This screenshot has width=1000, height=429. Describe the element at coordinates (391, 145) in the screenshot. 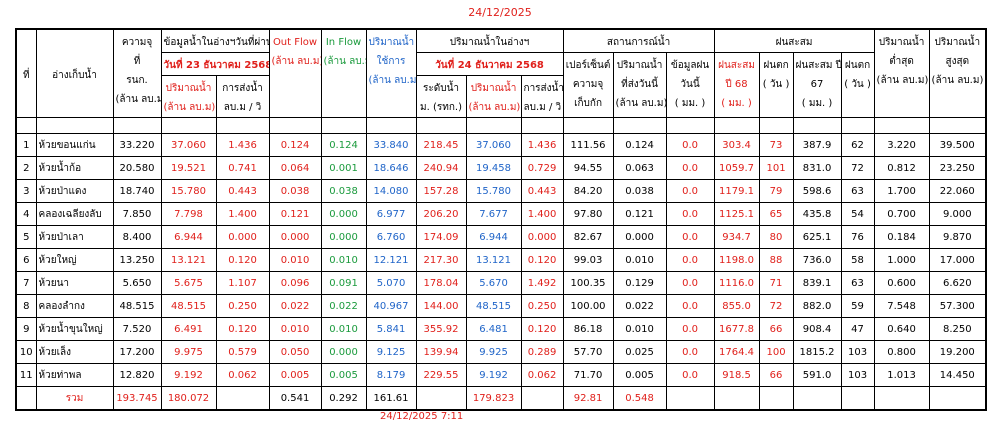

I see `cell: 33.840` at that location.